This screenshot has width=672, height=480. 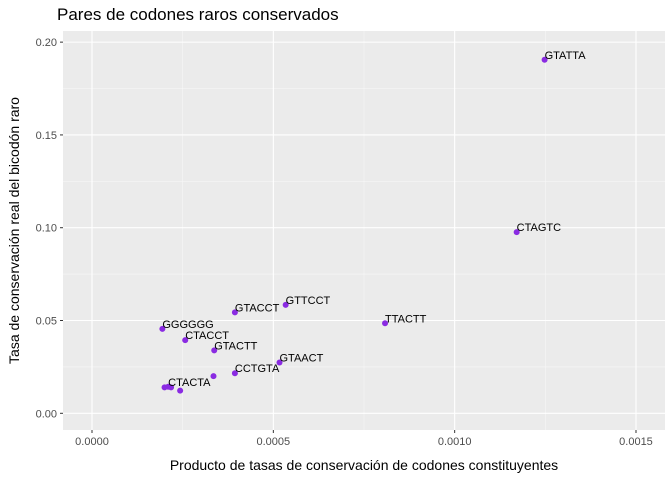 I want to click on y-tick-label: 0.10, so click(x=46, y=229).